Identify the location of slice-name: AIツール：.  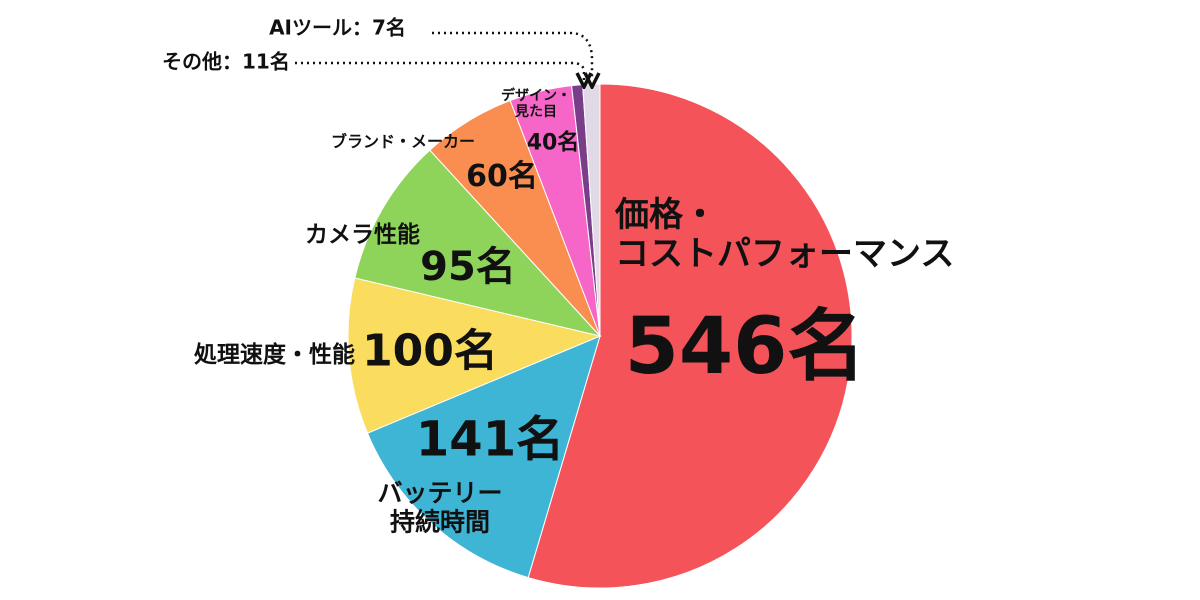
(320, 27).